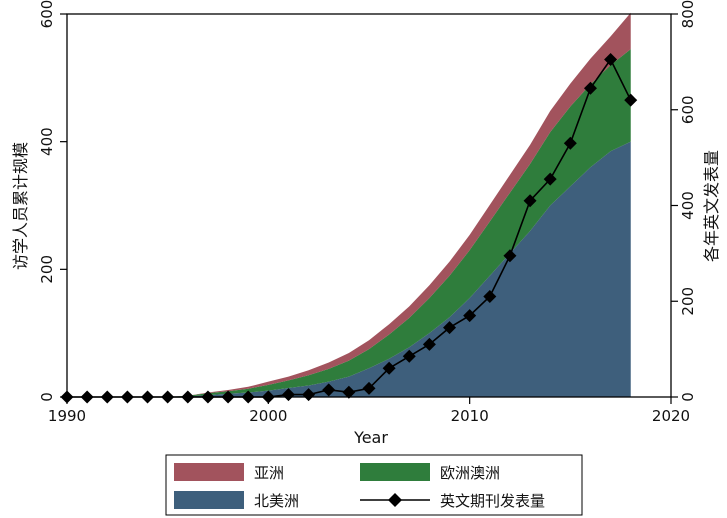  What do you see at coordinates (688, 205) in the screenshot?
I see `y2-tick-label: 400` at bounding box center [688, 205].